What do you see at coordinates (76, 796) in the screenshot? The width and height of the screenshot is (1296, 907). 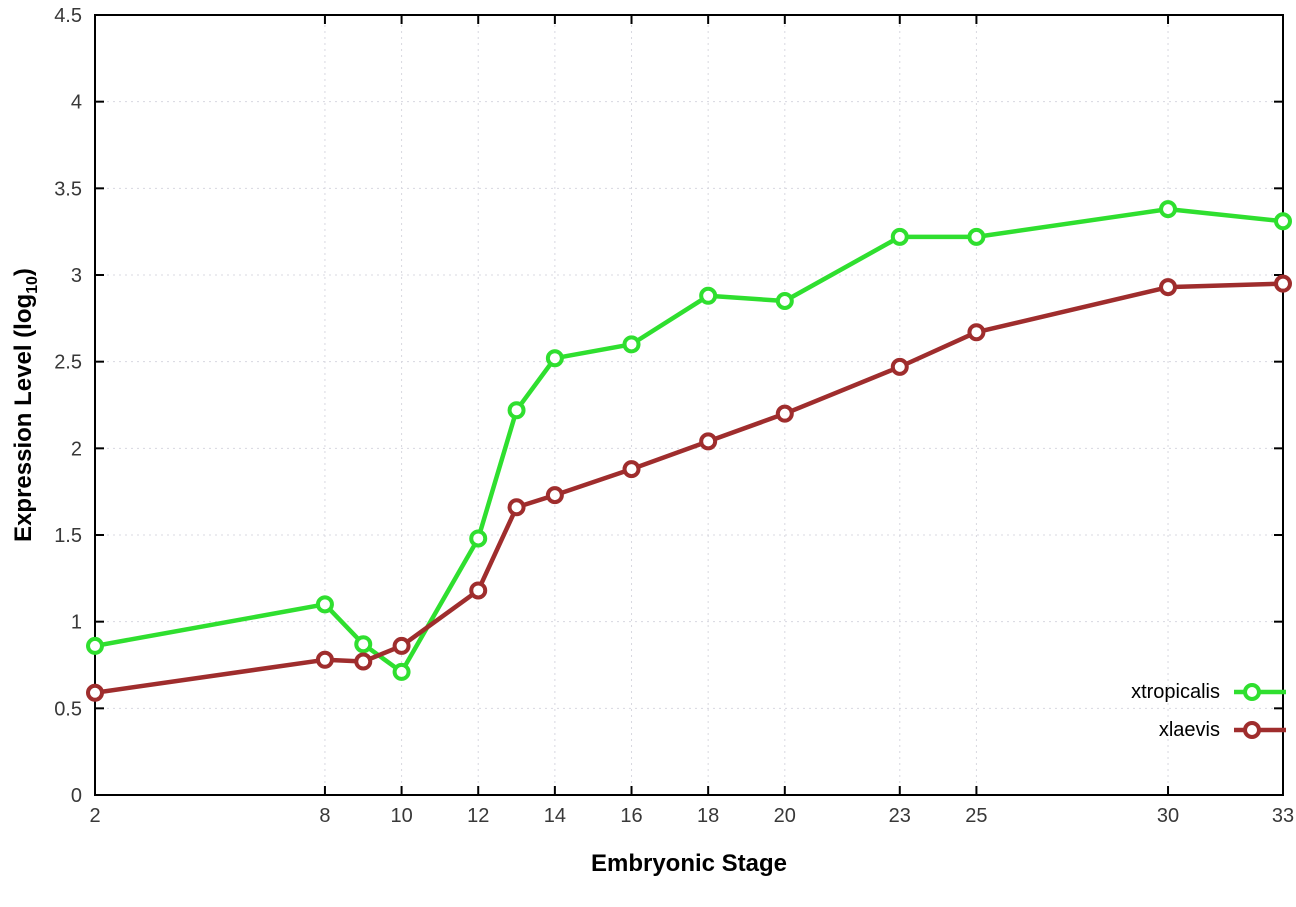 I see `y-tick-label: 0` at bounding box center [76, 796].